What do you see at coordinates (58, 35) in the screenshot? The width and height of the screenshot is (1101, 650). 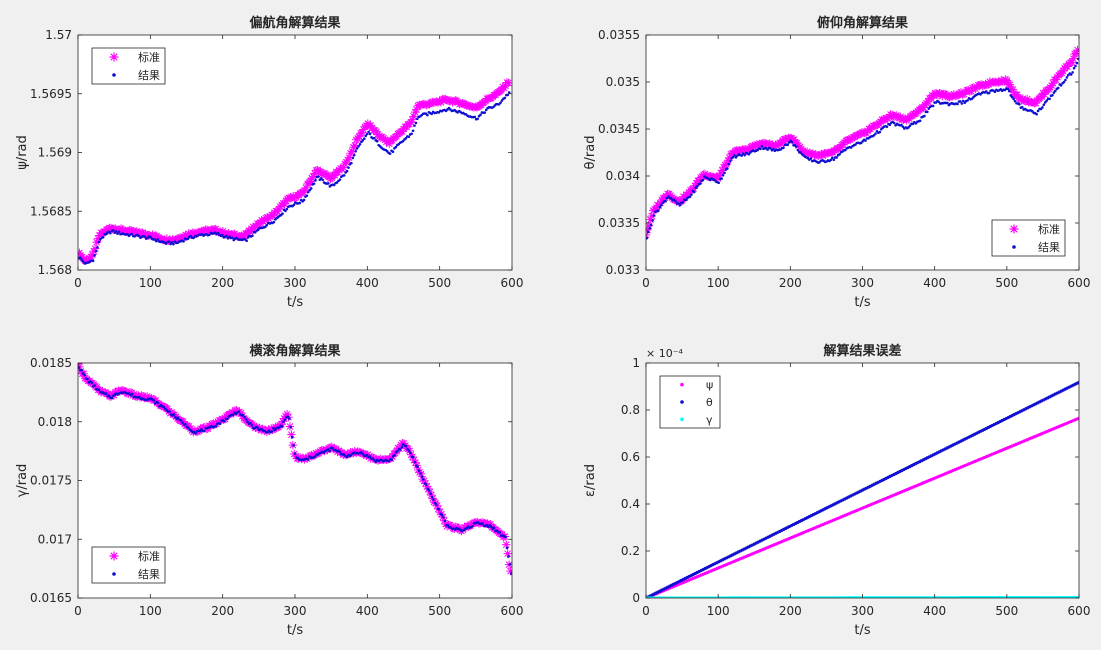 I see `y-tick-label: 1.57` at bounding box center [58, 35].